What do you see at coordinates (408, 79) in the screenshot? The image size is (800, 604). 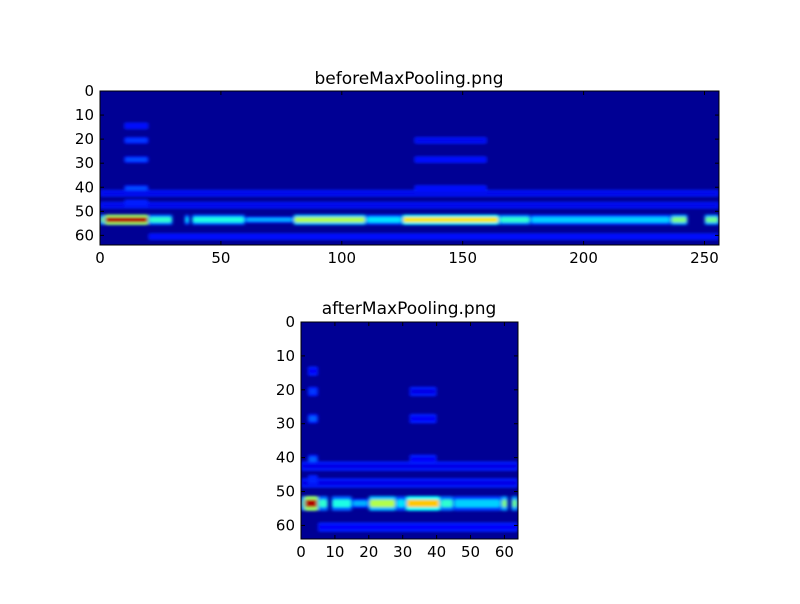 I see `chart-title: beforeMaxPooling.png` at bounding box center [408, 79].